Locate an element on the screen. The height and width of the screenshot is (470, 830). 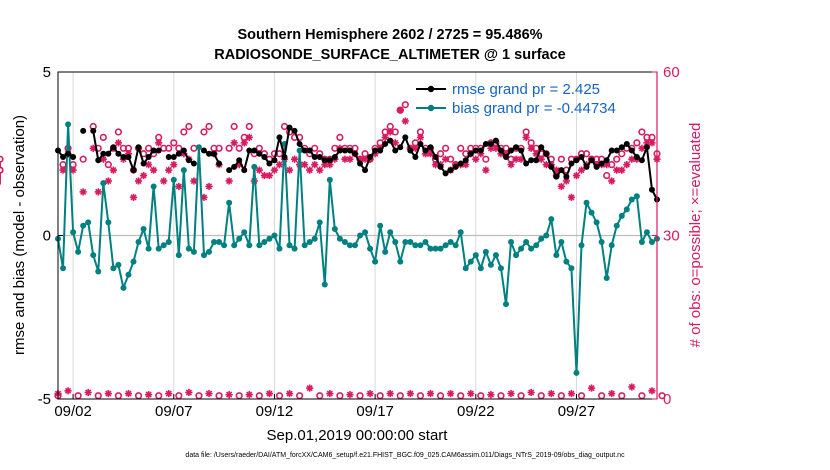
y2-axis-ticks: 0 30 60 is located at coordinates (666, 236).